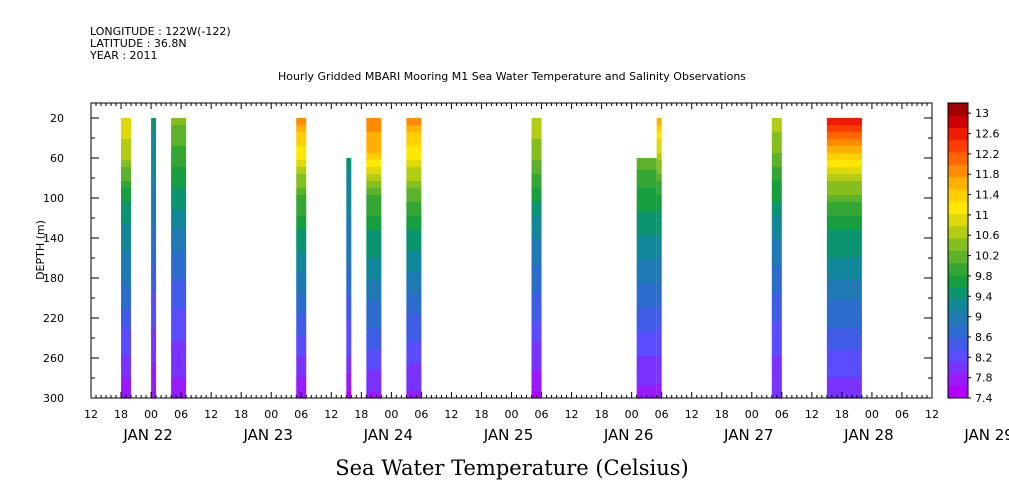 This screenshot has height=504, width=1009. What do you see at coordinates (512, 468) in the screenshot?
I see `colorbar-label: Sea Water Temperature (Celsius)` at bounding box center [512, 468].